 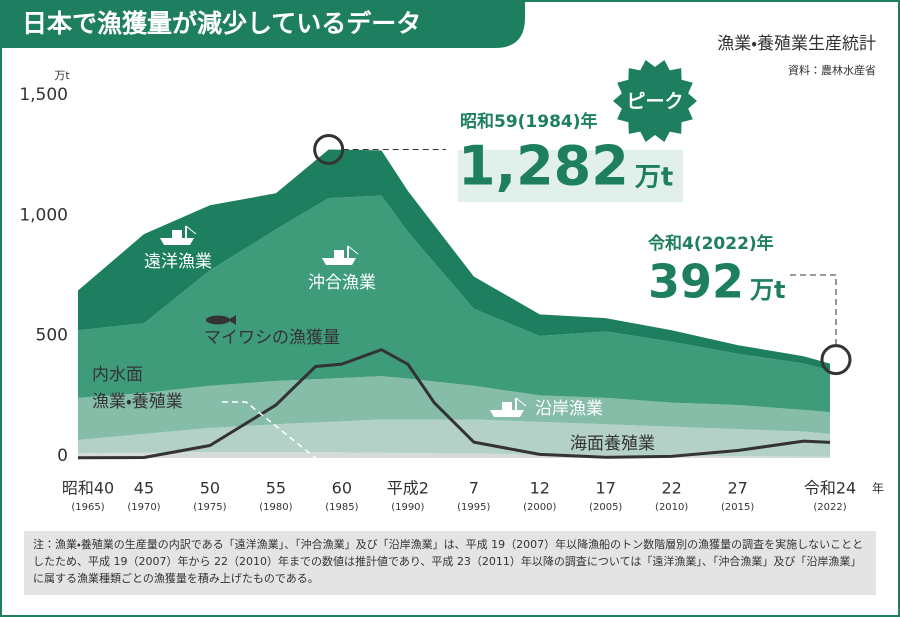 I want to click on y-tick-label: 1,500, so click(x=43, y=95).